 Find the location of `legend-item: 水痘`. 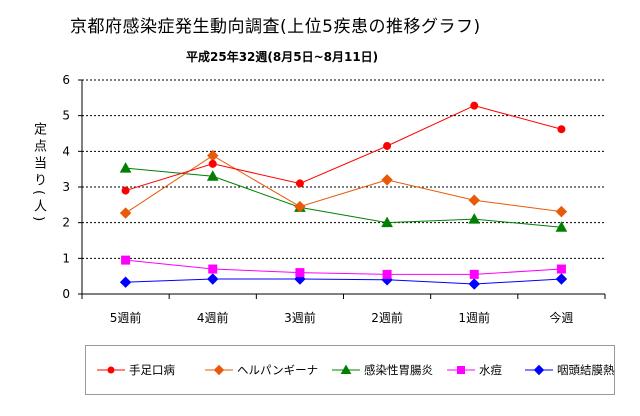

legend-item: 水痘 is located at coordinates (474, 370).